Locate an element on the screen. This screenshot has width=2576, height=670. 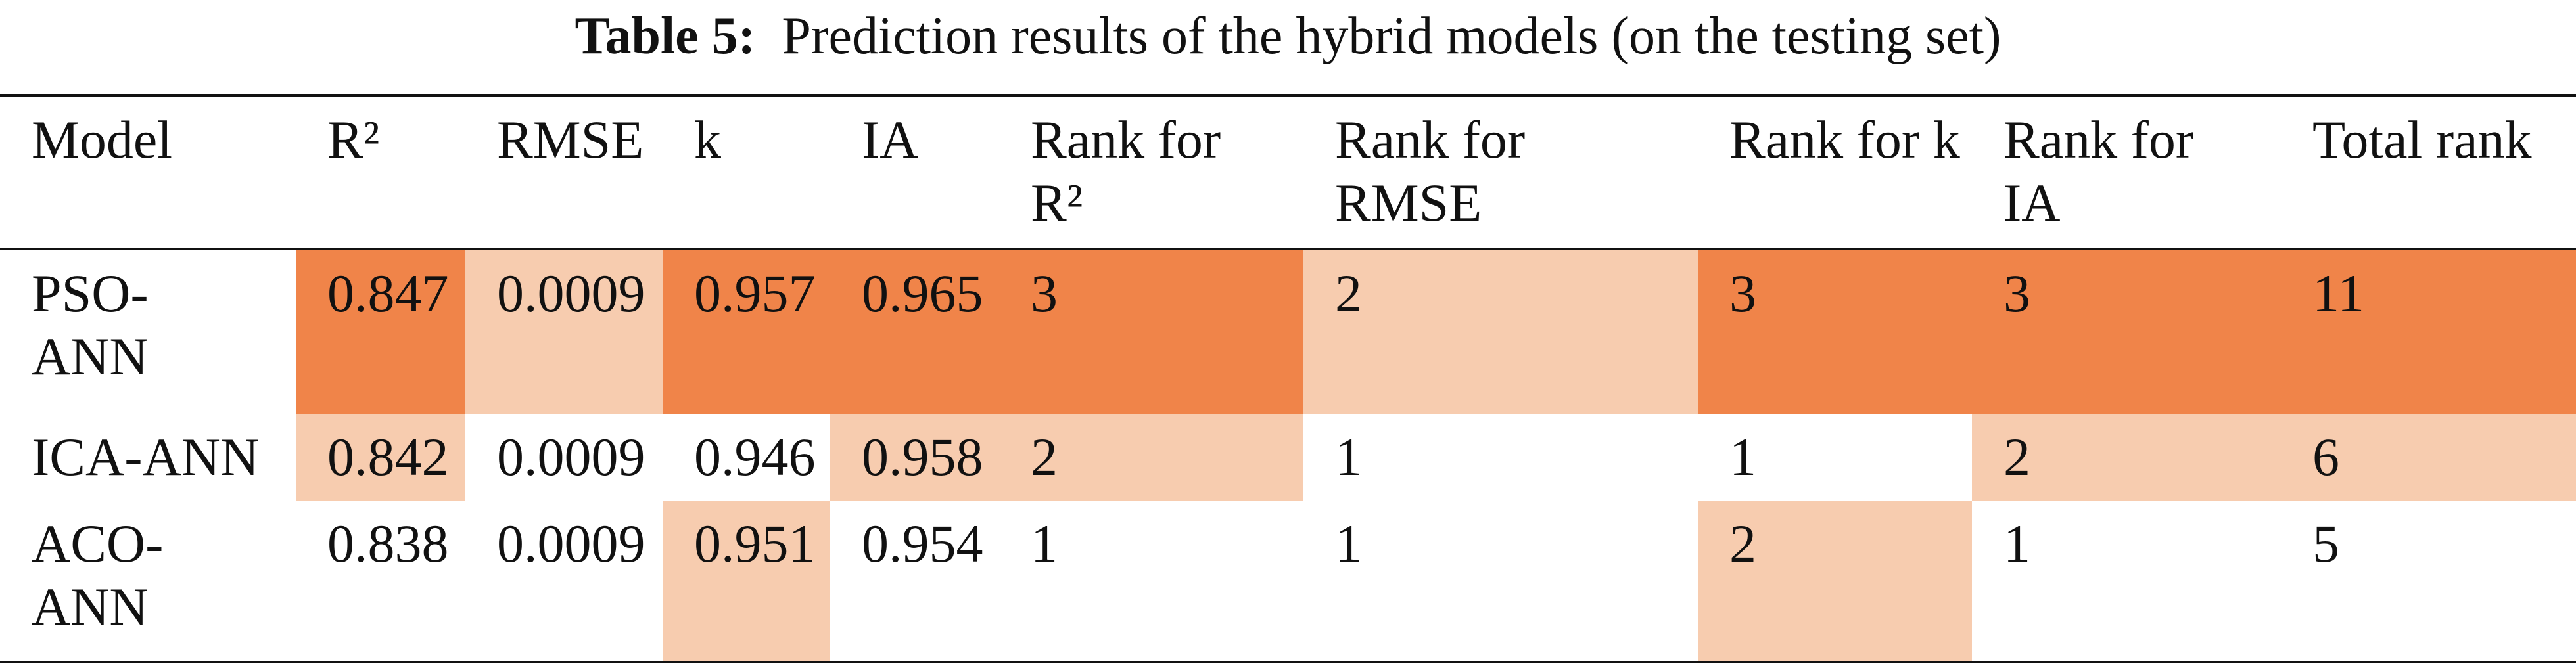
cell-text: 0.957 is located at coordinates (755, 293).